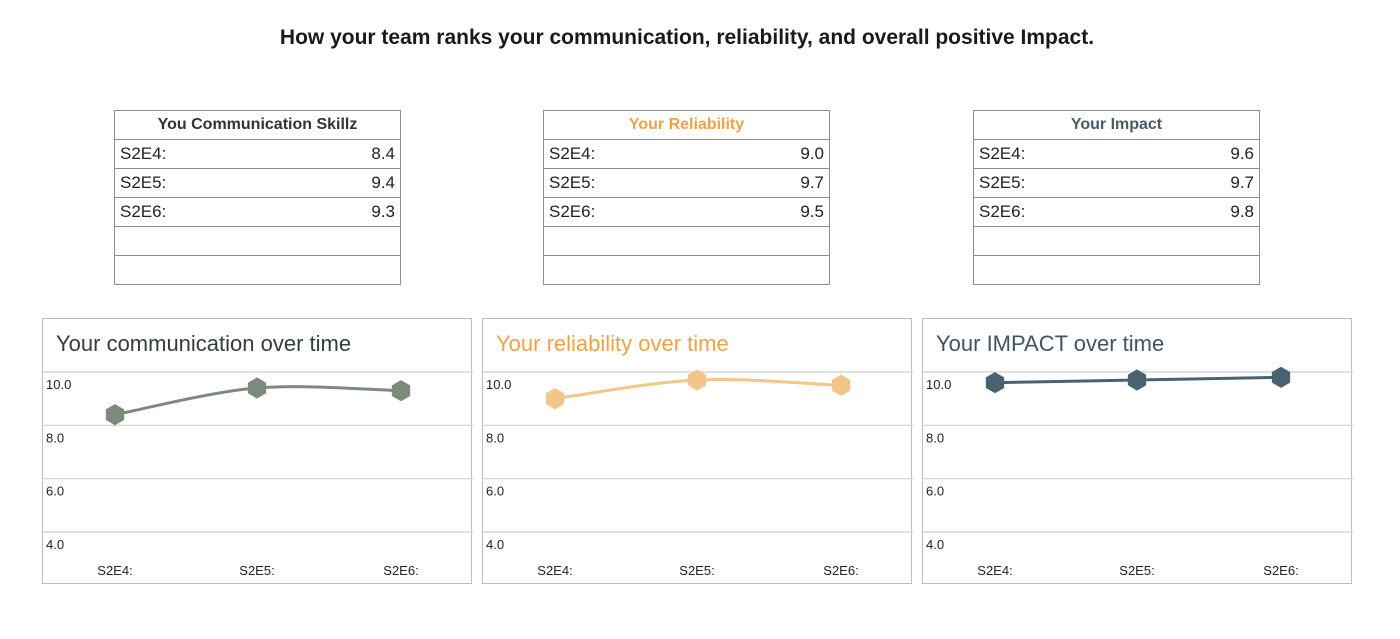 This screenshot has height=639, width=1400. Describe the element at coordinates (258, 474) in the screenshot. I see `communication-chart-svg: 10.0 8.0 6.0 4.0 S2E4: S2E5: S2E6:` at that location.